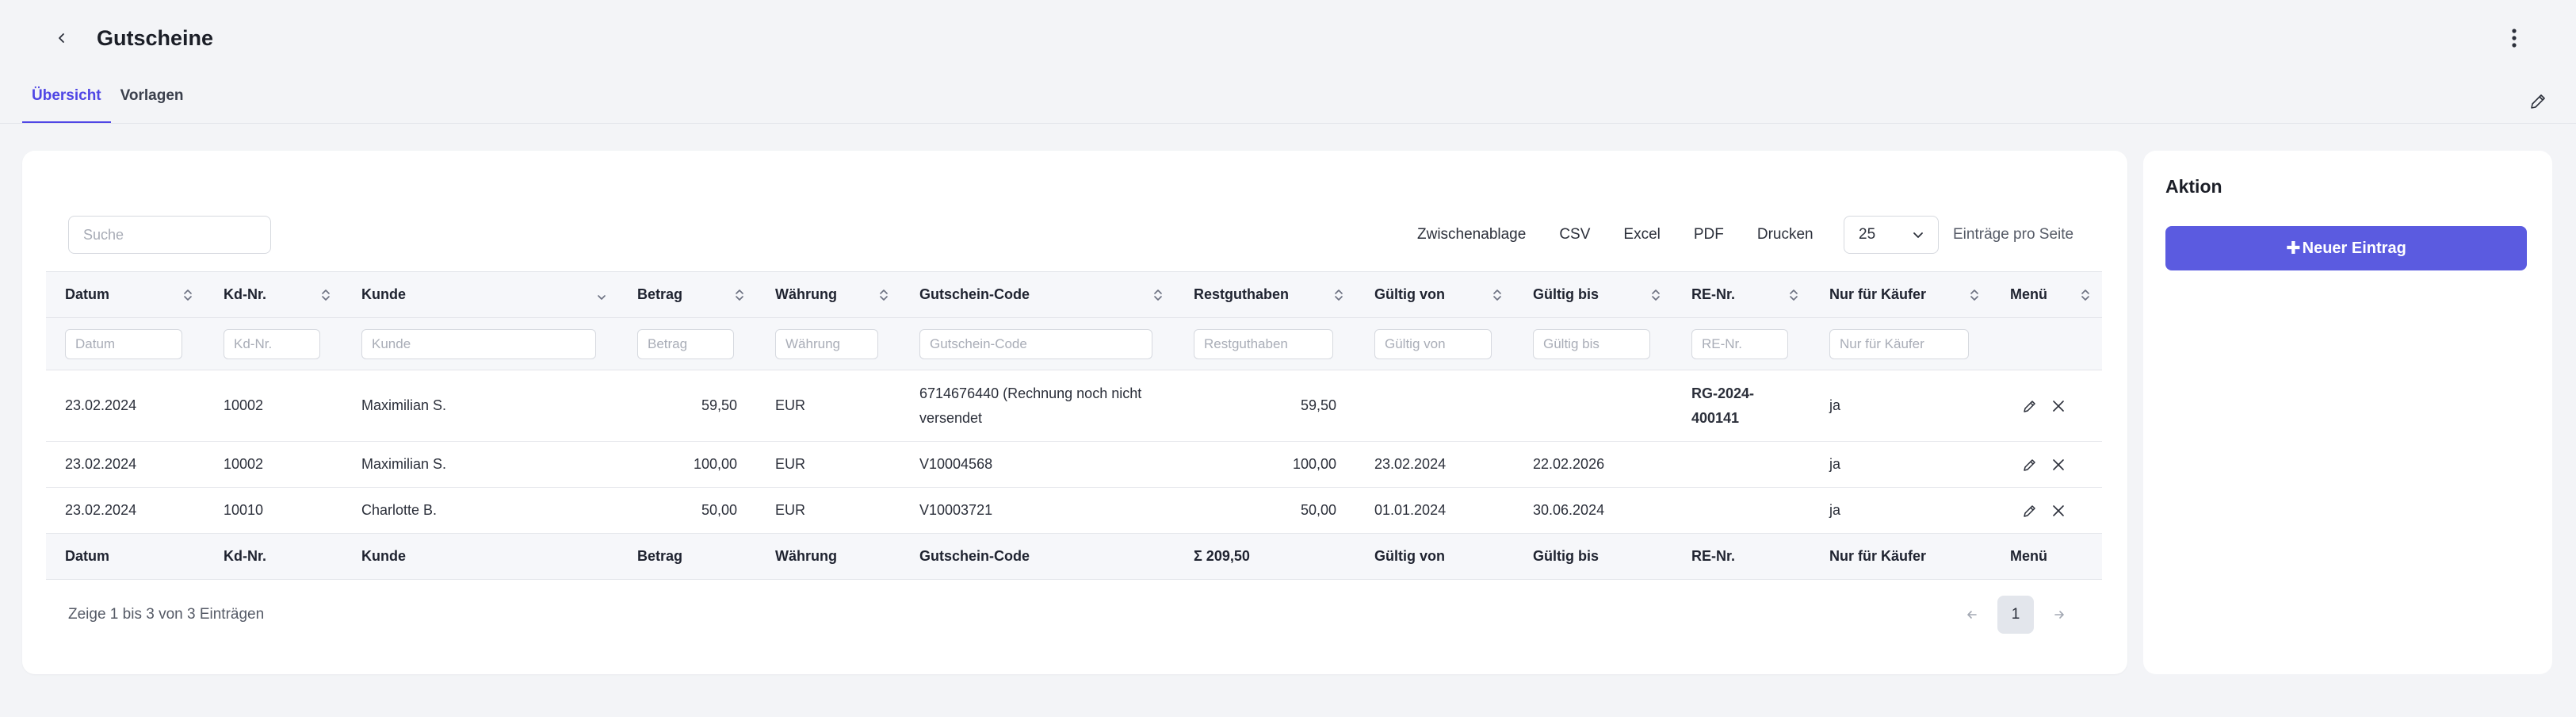 This screenshot has height=717, width=2576. Describe the element at coordinates (480, 294) in the screenshot. I see `col-header-kunde: Kunde` at that location.